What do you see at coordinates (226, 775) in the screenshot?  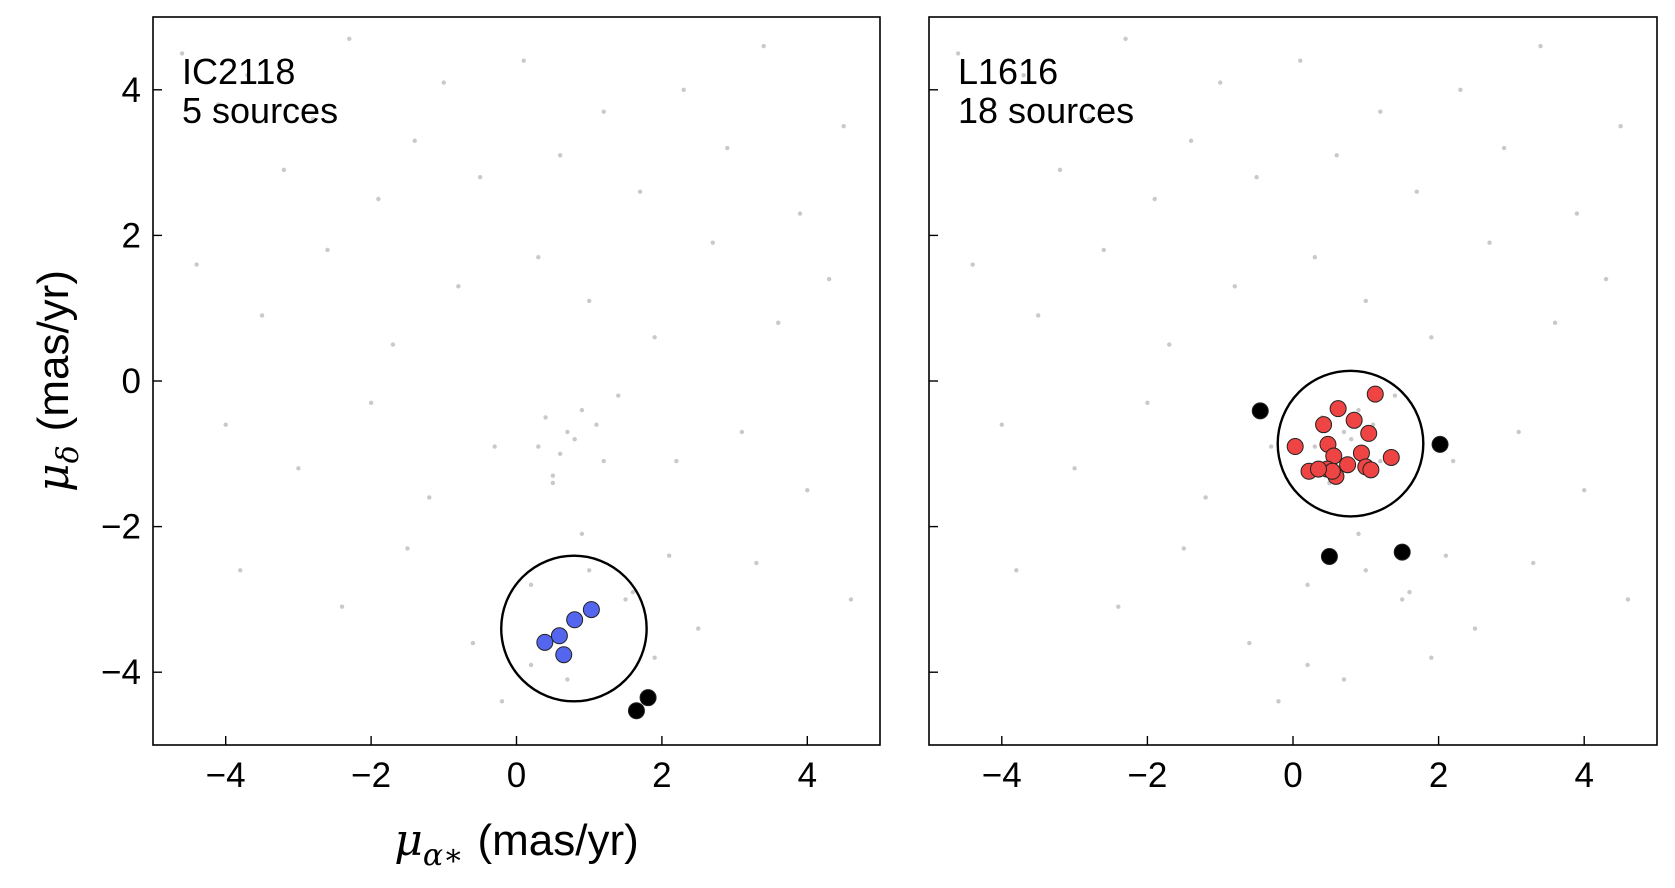 I see `x-tick-label: −4` at bounding box center [226, 775].